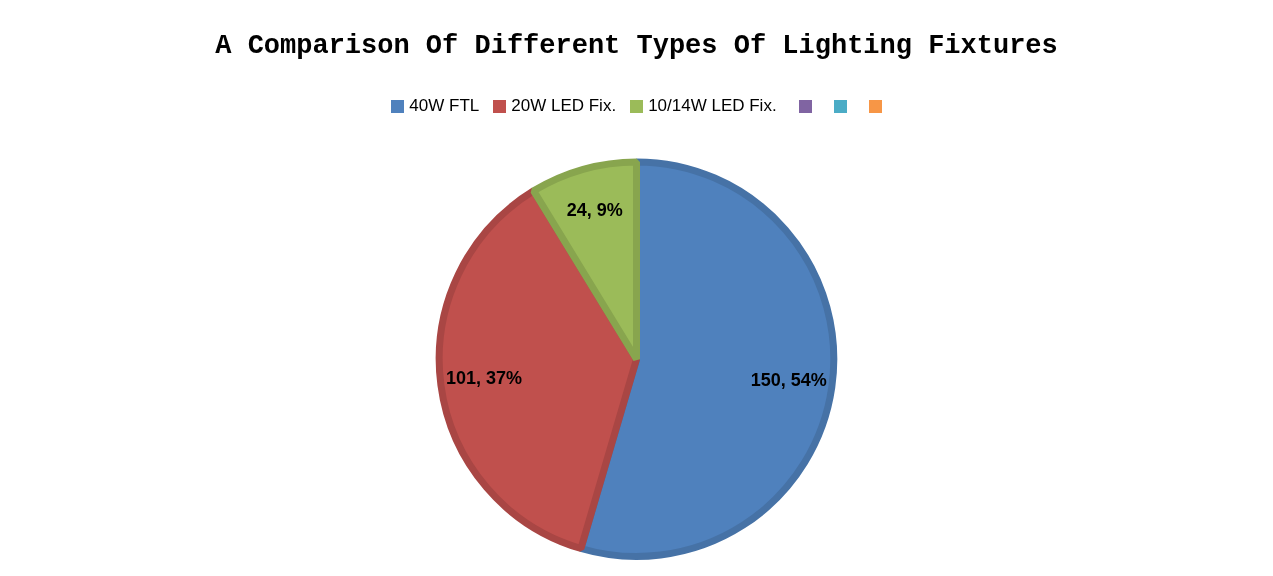 This screenshot has height=576, width=1273. Describe the element at coordinates (444, 106) in the screenshot. I see `legend-label: 40W FTL` at that location.